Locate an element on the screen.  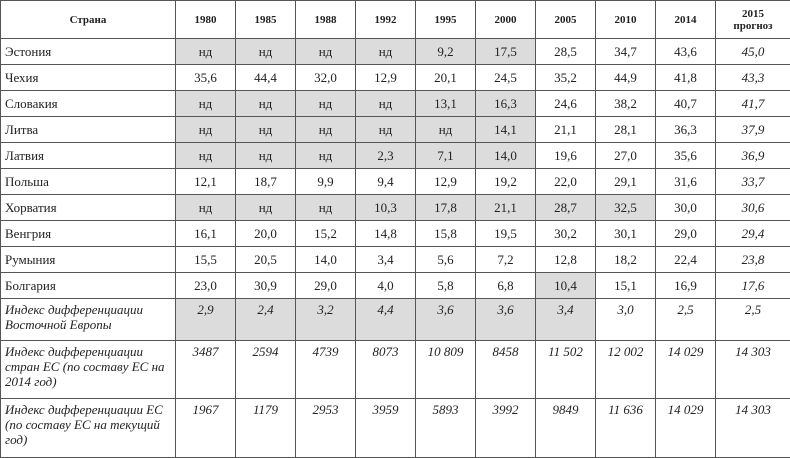
table-cell: 44,9 is located at coordinates (626, 78).